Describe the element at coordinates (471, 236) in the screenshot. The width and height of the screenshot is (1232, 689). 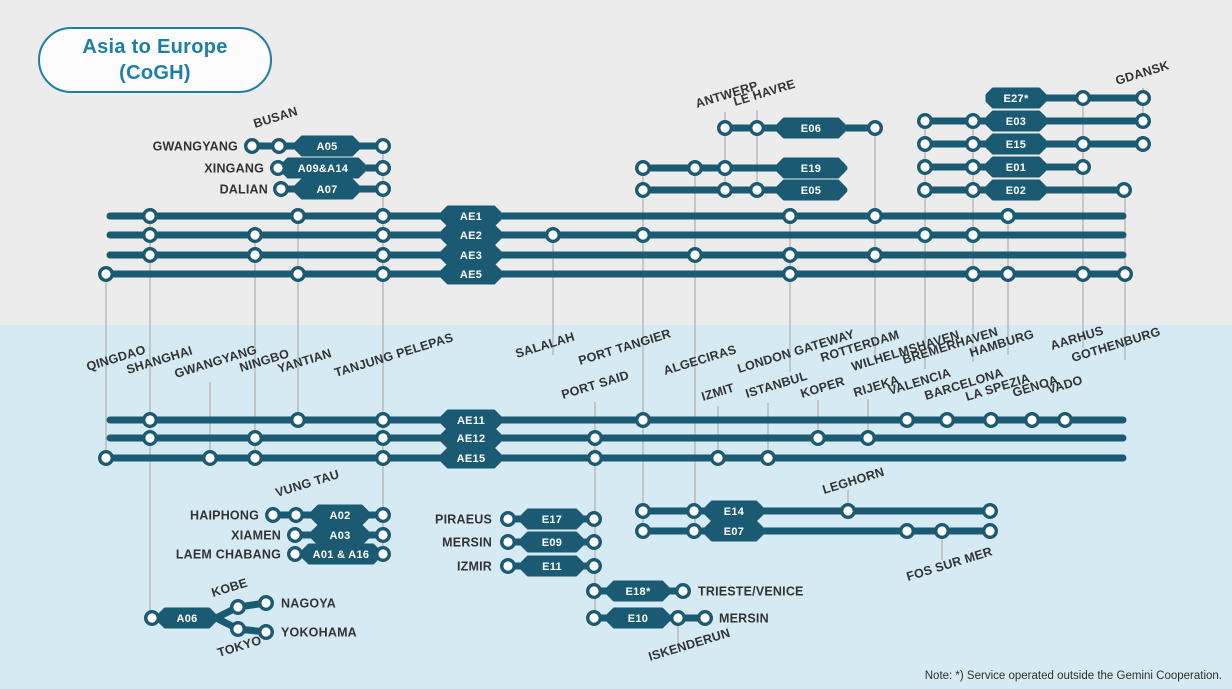
I see `route-pill-label-ae2: AE2` at that location.